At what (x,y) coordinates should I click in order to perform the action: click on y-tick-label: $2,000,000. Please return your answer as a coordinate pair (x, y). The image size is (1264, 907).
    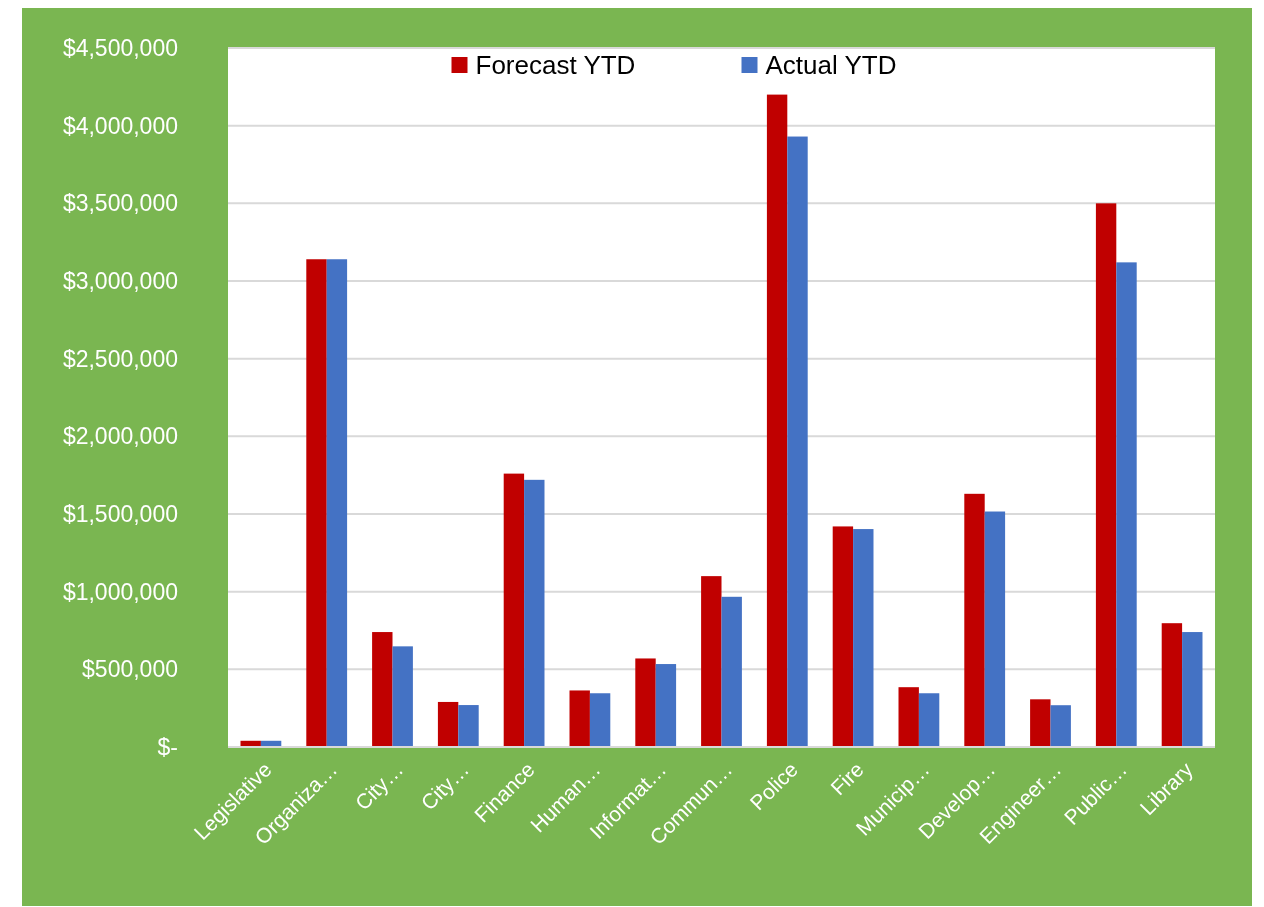
    Looking at the image, I should click on (120, 436).